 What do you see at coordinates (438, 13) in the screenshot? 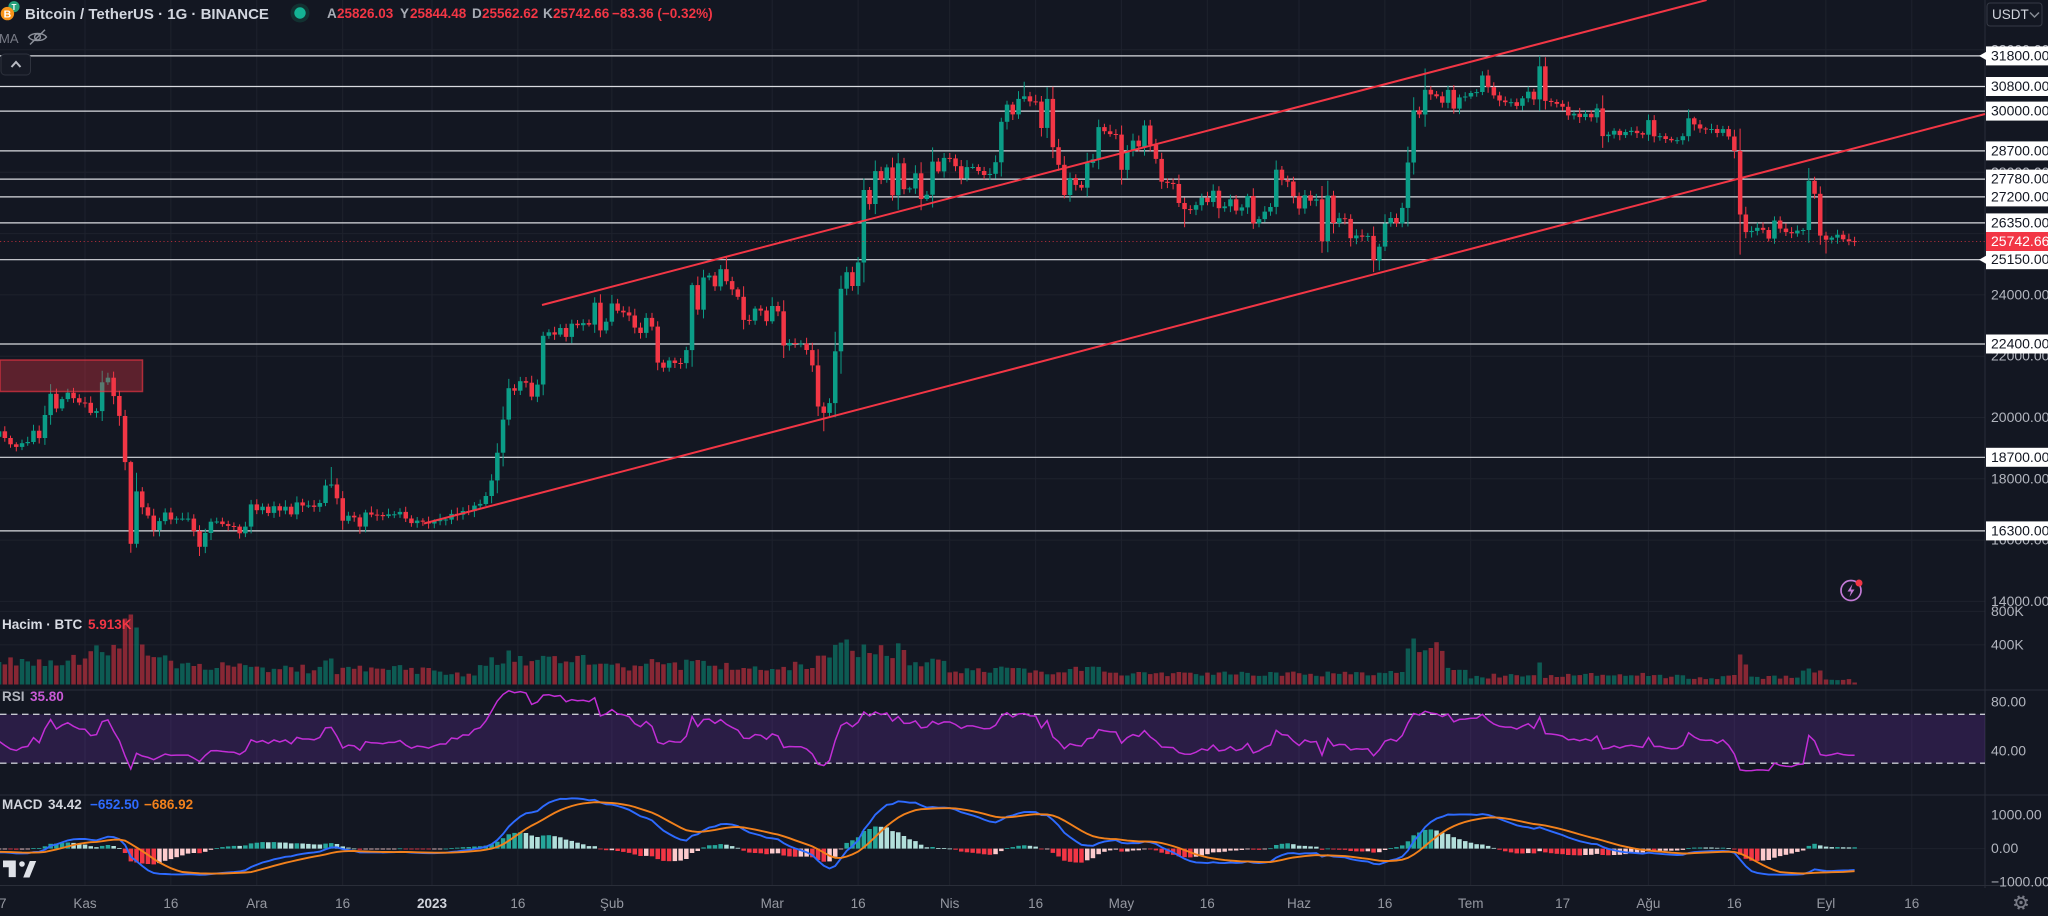
I see `svg-text: 25844.48` at bounding box center [438, 13].